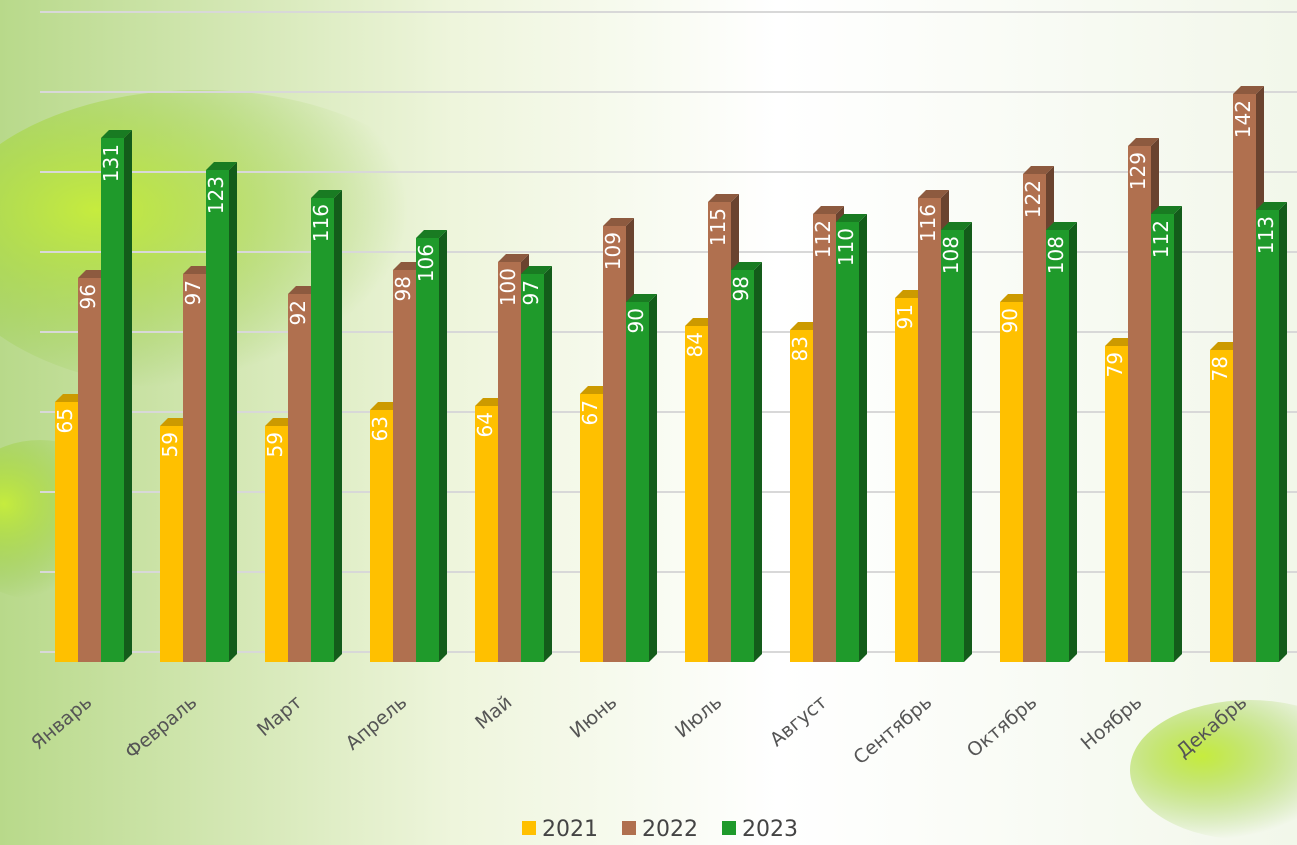  What do you see at coordinates (1033, 199) in the screenshot?
I see `data-label: 122` at bounding box center [1033, 199].